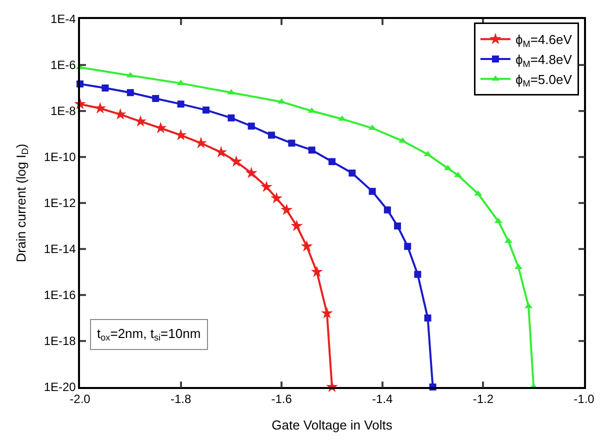  What do you see at coordinates (332, 424) in the screenshot?
I see `x-axis-title: Gate Voltage in Volts` at bounding box center [332, 424].